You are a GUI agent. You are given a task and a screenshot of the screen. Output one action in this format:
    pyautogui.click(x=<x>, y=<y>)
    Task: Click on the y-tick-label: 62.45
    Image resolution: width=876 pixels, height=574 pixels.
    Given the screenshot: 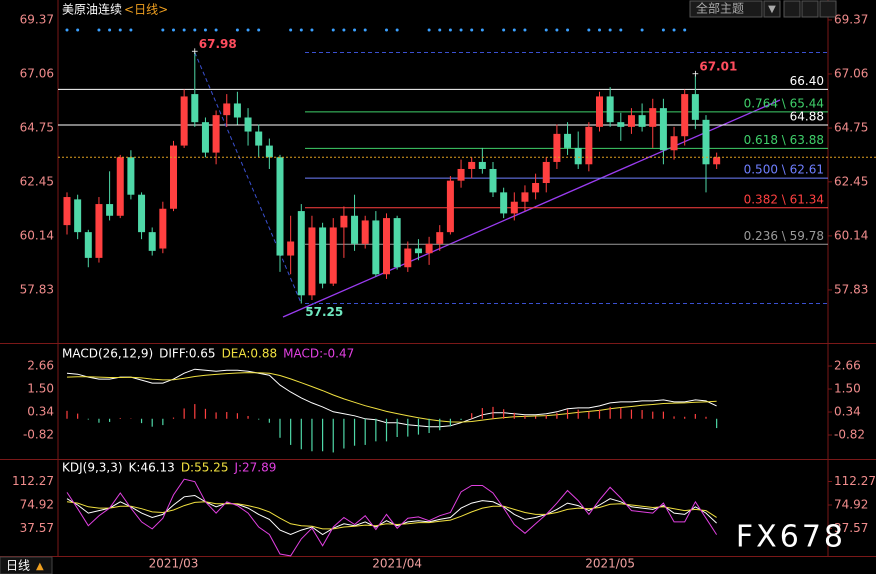 What is the action you would take?
    pyautogui.click(x=37, y=181)
    